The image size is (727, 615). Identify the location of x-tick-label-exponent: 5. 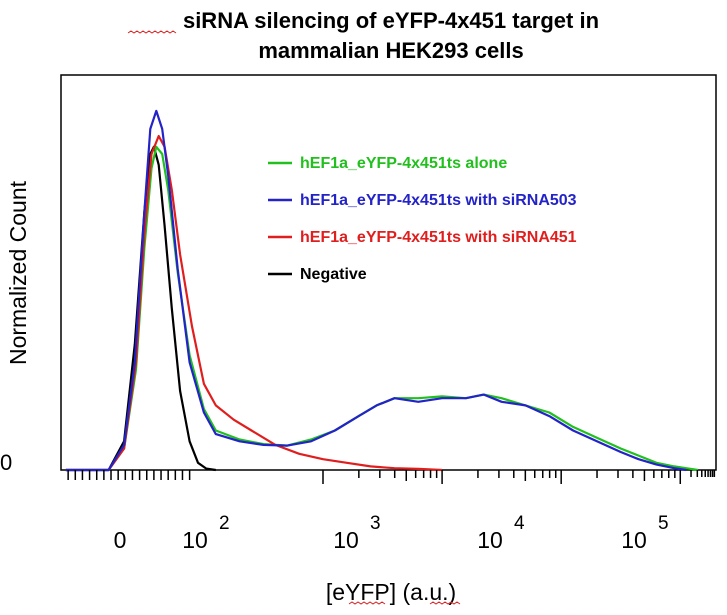
(663, 523).